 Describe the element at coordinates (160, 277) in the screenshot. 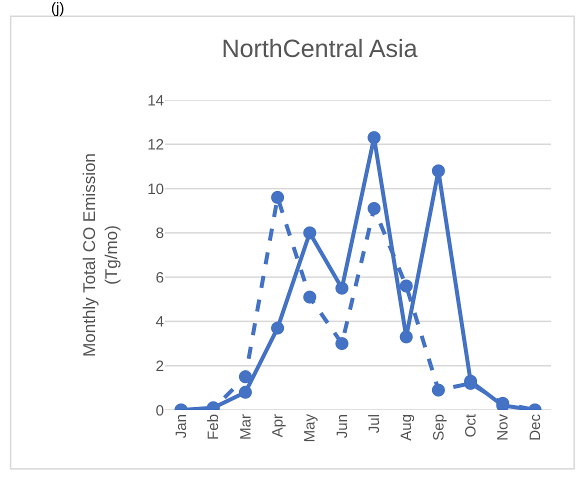

I see `y-tick-label: 6` at that location.